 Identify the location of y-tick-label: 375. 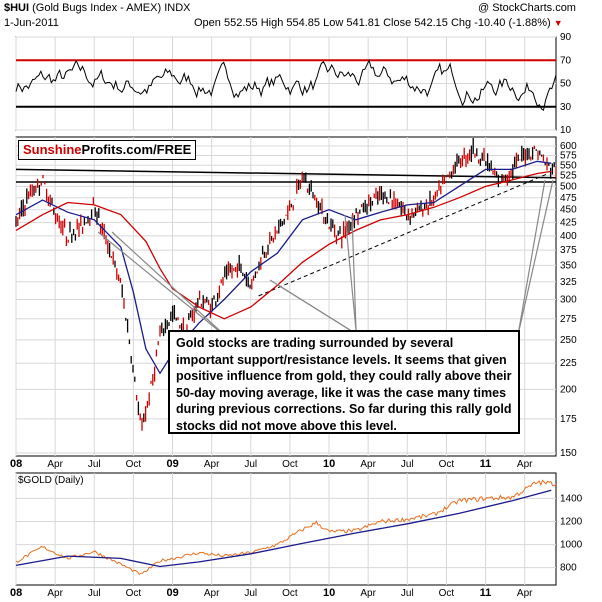
(568, 250).